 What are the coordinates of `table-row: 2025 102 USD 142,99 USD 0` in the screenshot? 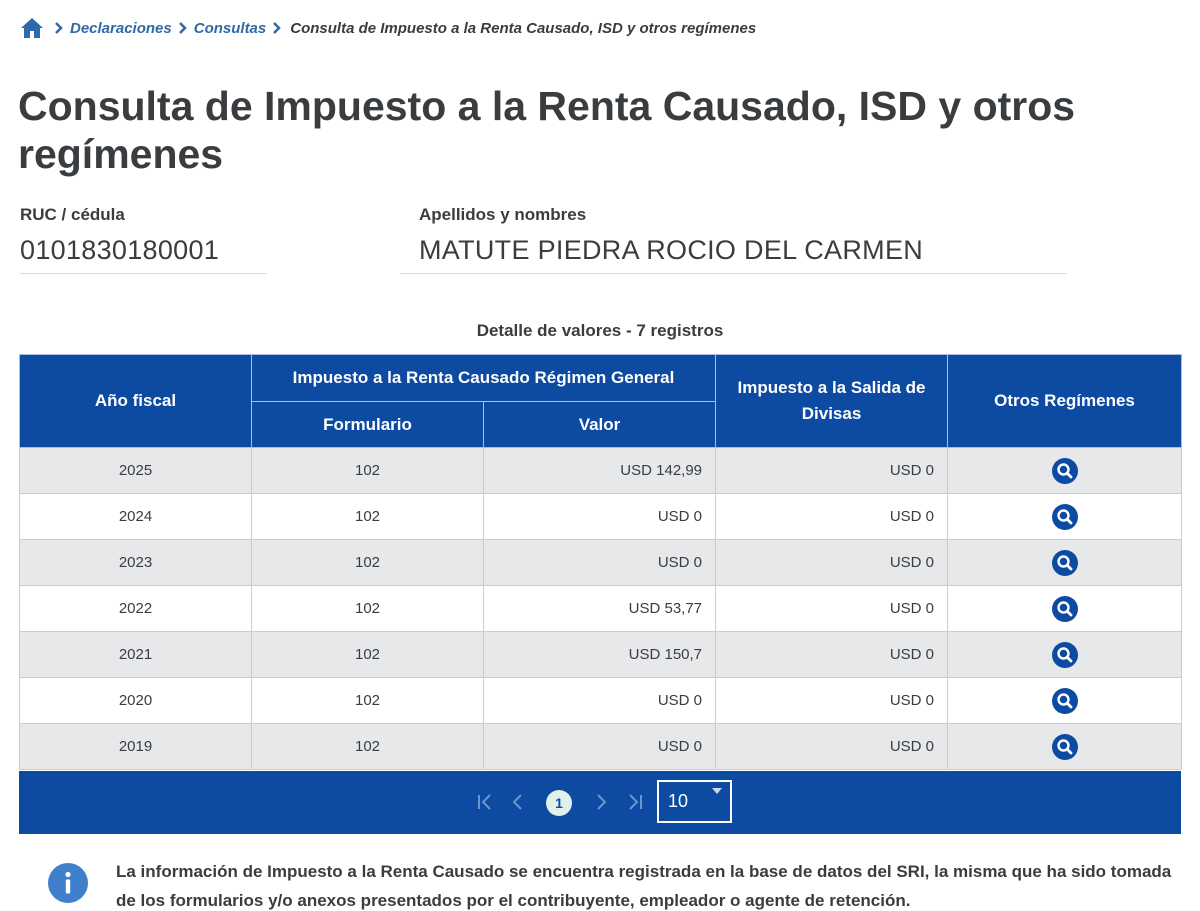 It's located at (601, 470).